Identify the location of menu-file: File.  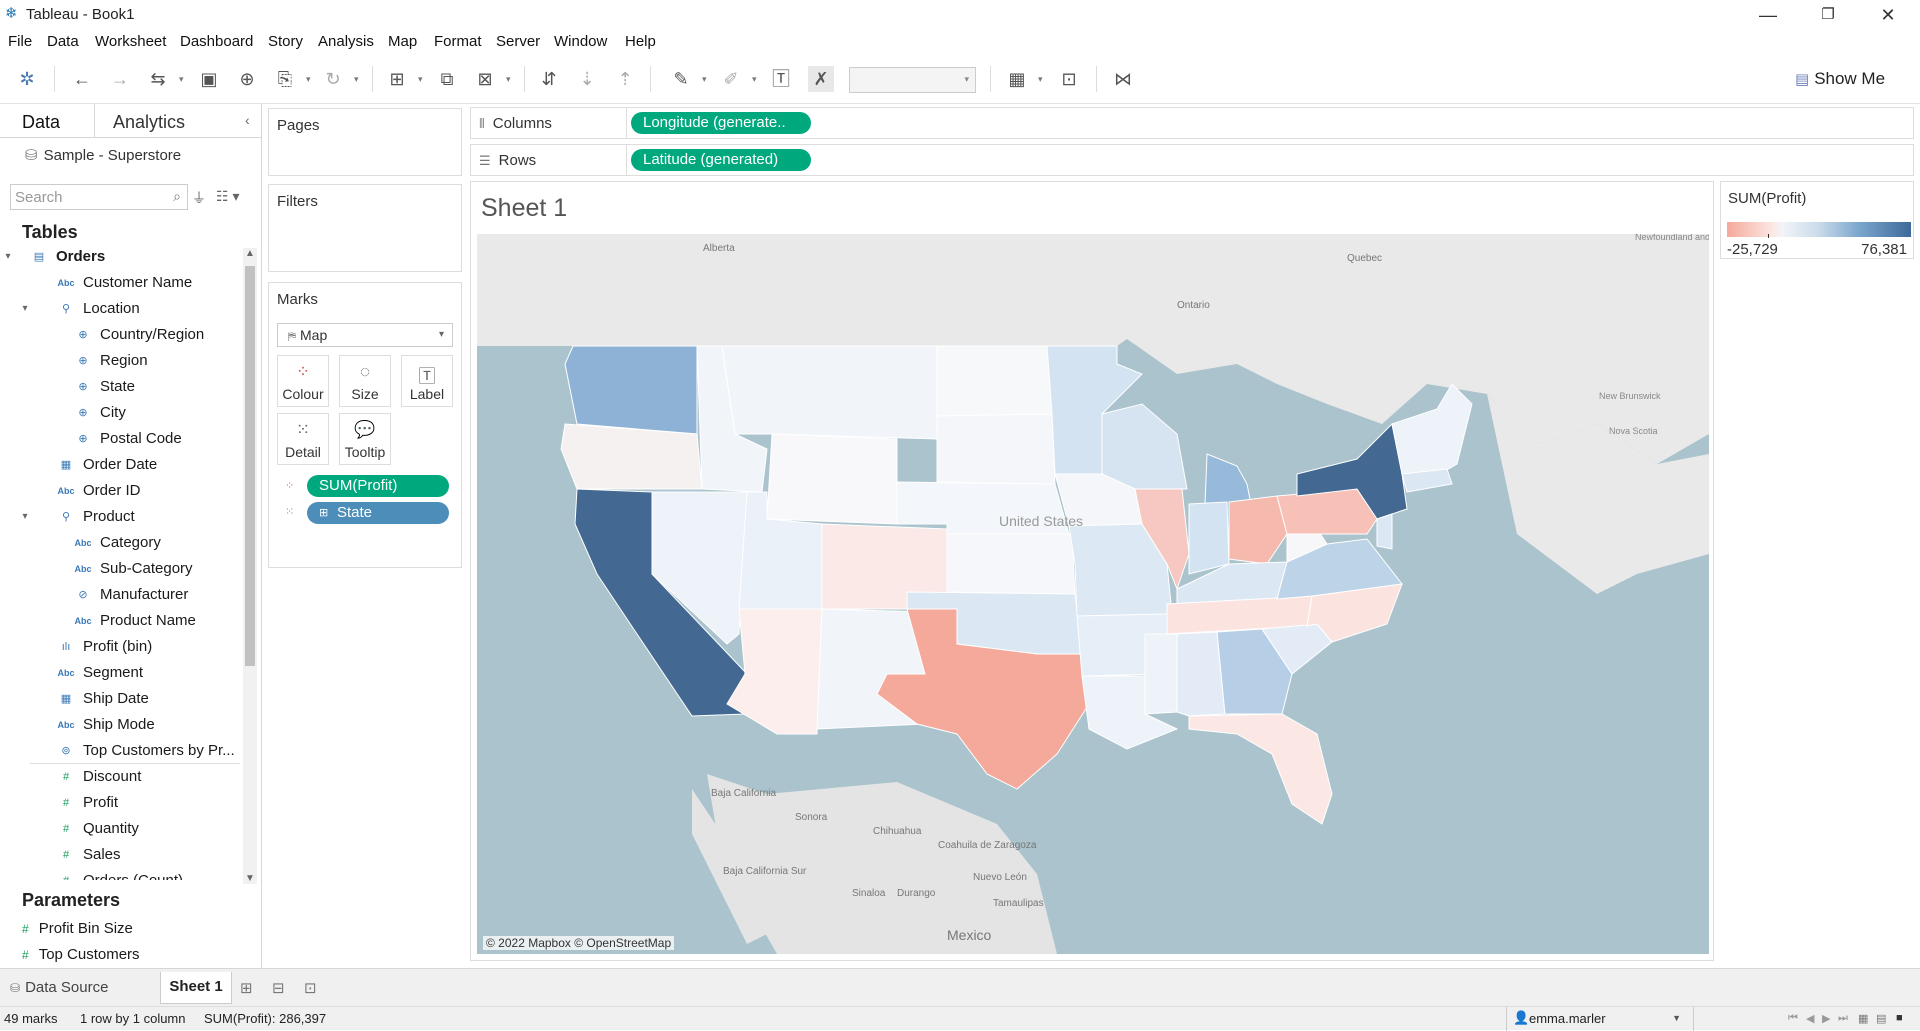
(20, 41).